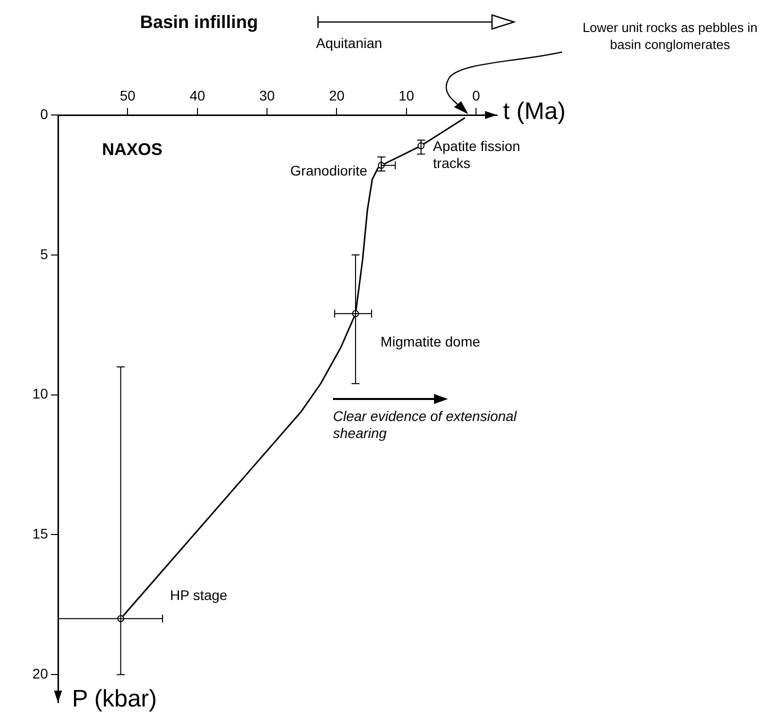 The height and width of the screenshot is (714, 767). I want to click on x-tick-label: 10, so click(406, 95).